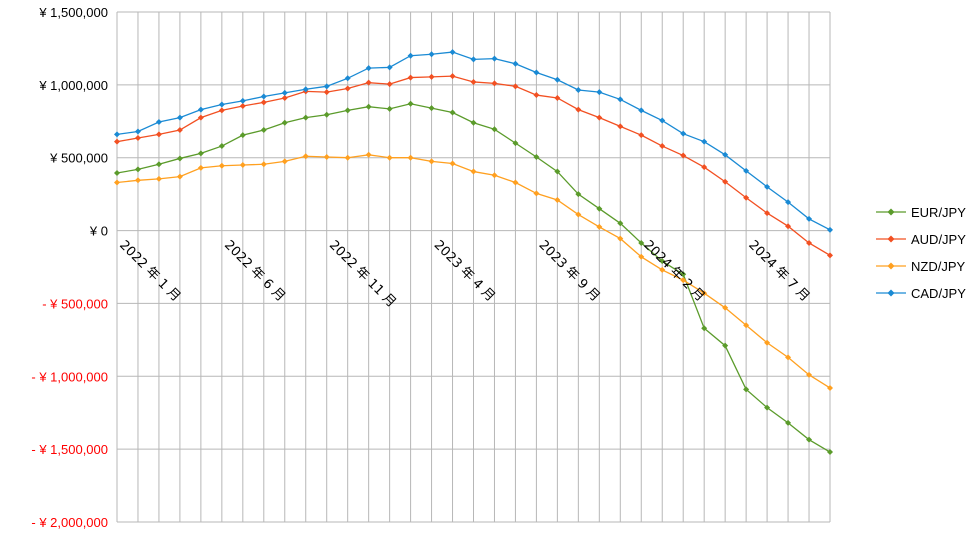  I want to click on legend-label: CAD/JPY, so click(938, 293).